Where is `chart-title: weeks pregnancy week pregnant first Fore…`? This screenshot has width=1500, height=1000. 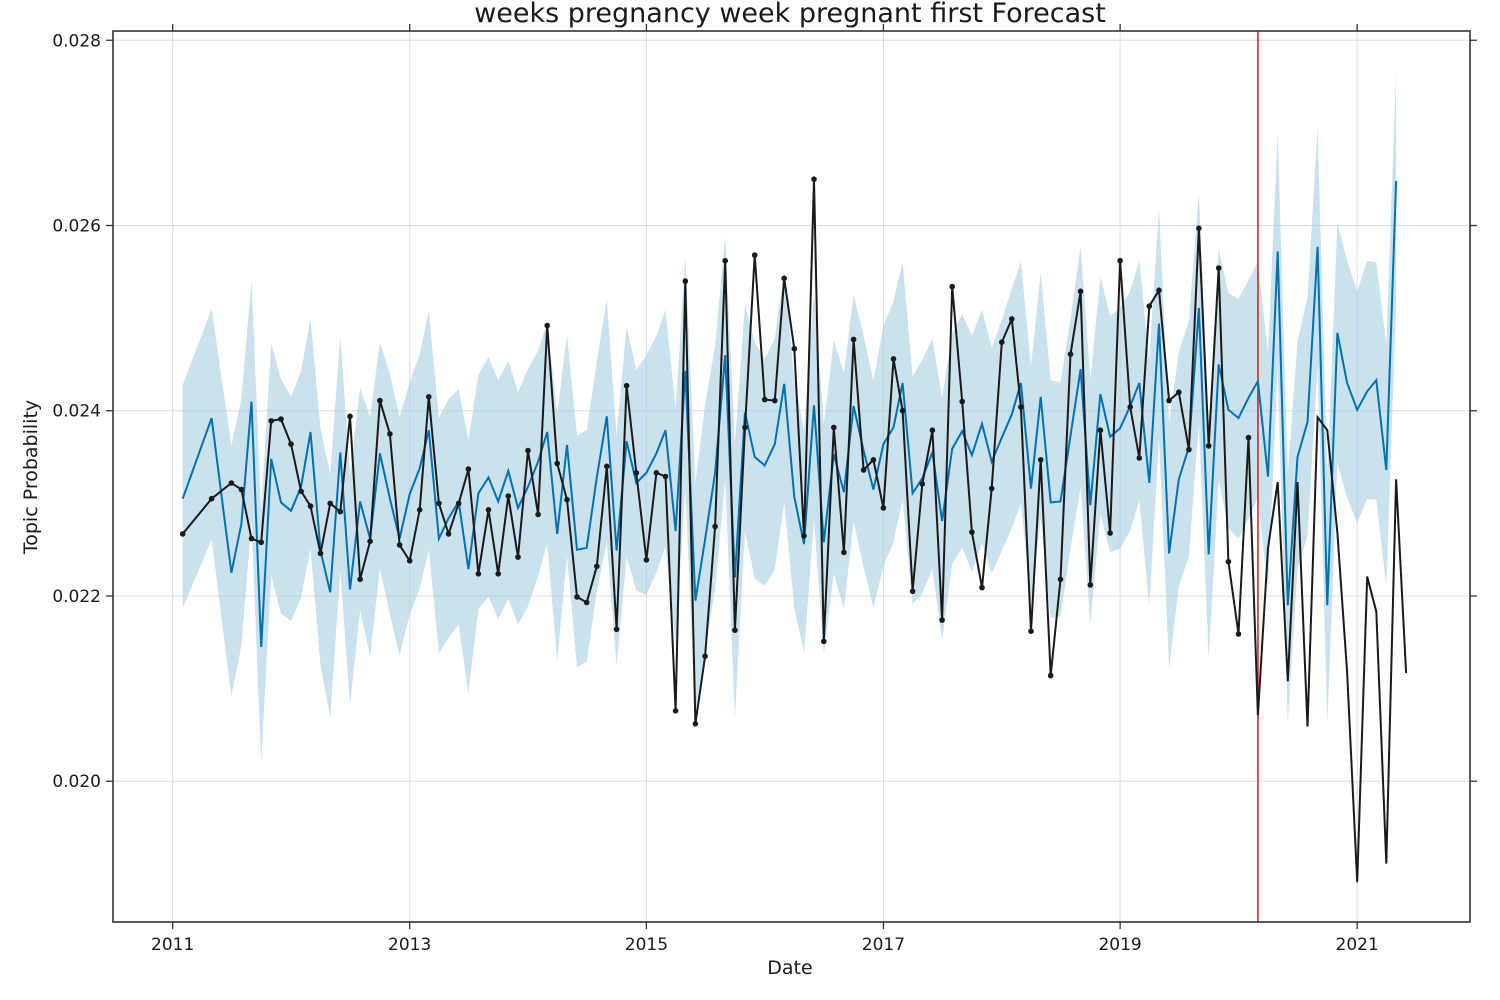
chart-title: weeks pregnancy week pregnant first Fore… is located at coordinates (790, 14).